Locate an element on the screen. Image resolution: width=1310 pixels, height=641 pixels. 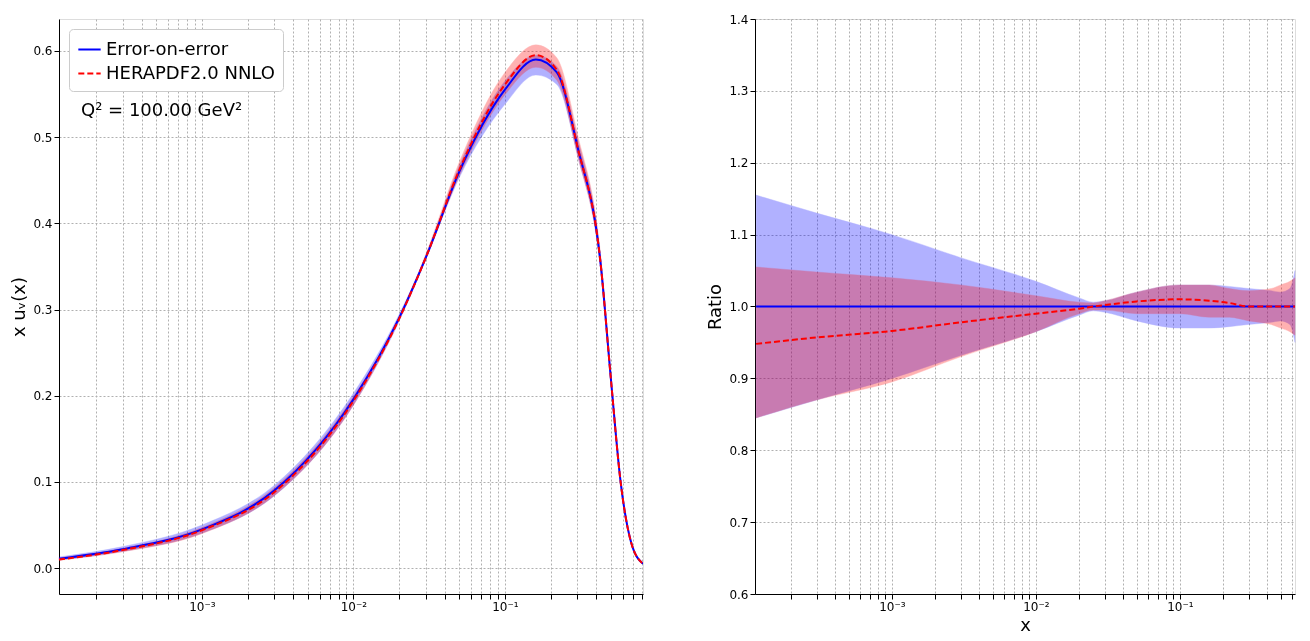
annotation: Q² = 100.00 GeV² is located at coordinates (162, 109).